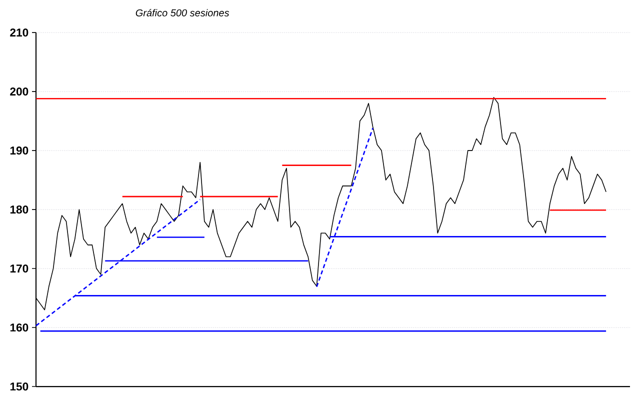 Image resolution: width=640 pixels, height=400 pixels. What do you see at coordinates (19, 328) in the screenshot?
I see `y-tick-label: 160` at bounding box center [19, 328].